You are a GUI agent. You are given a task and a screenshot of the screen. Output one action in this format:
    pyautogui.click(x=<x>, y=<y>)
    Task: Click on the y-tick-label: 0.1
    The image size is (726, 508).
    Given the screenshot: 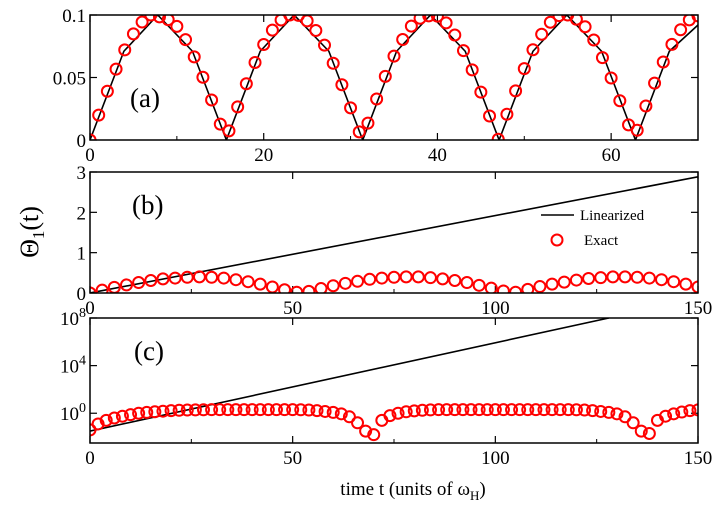 What is the action you would take?
    pyautogui.click(x=74, y=16)
    